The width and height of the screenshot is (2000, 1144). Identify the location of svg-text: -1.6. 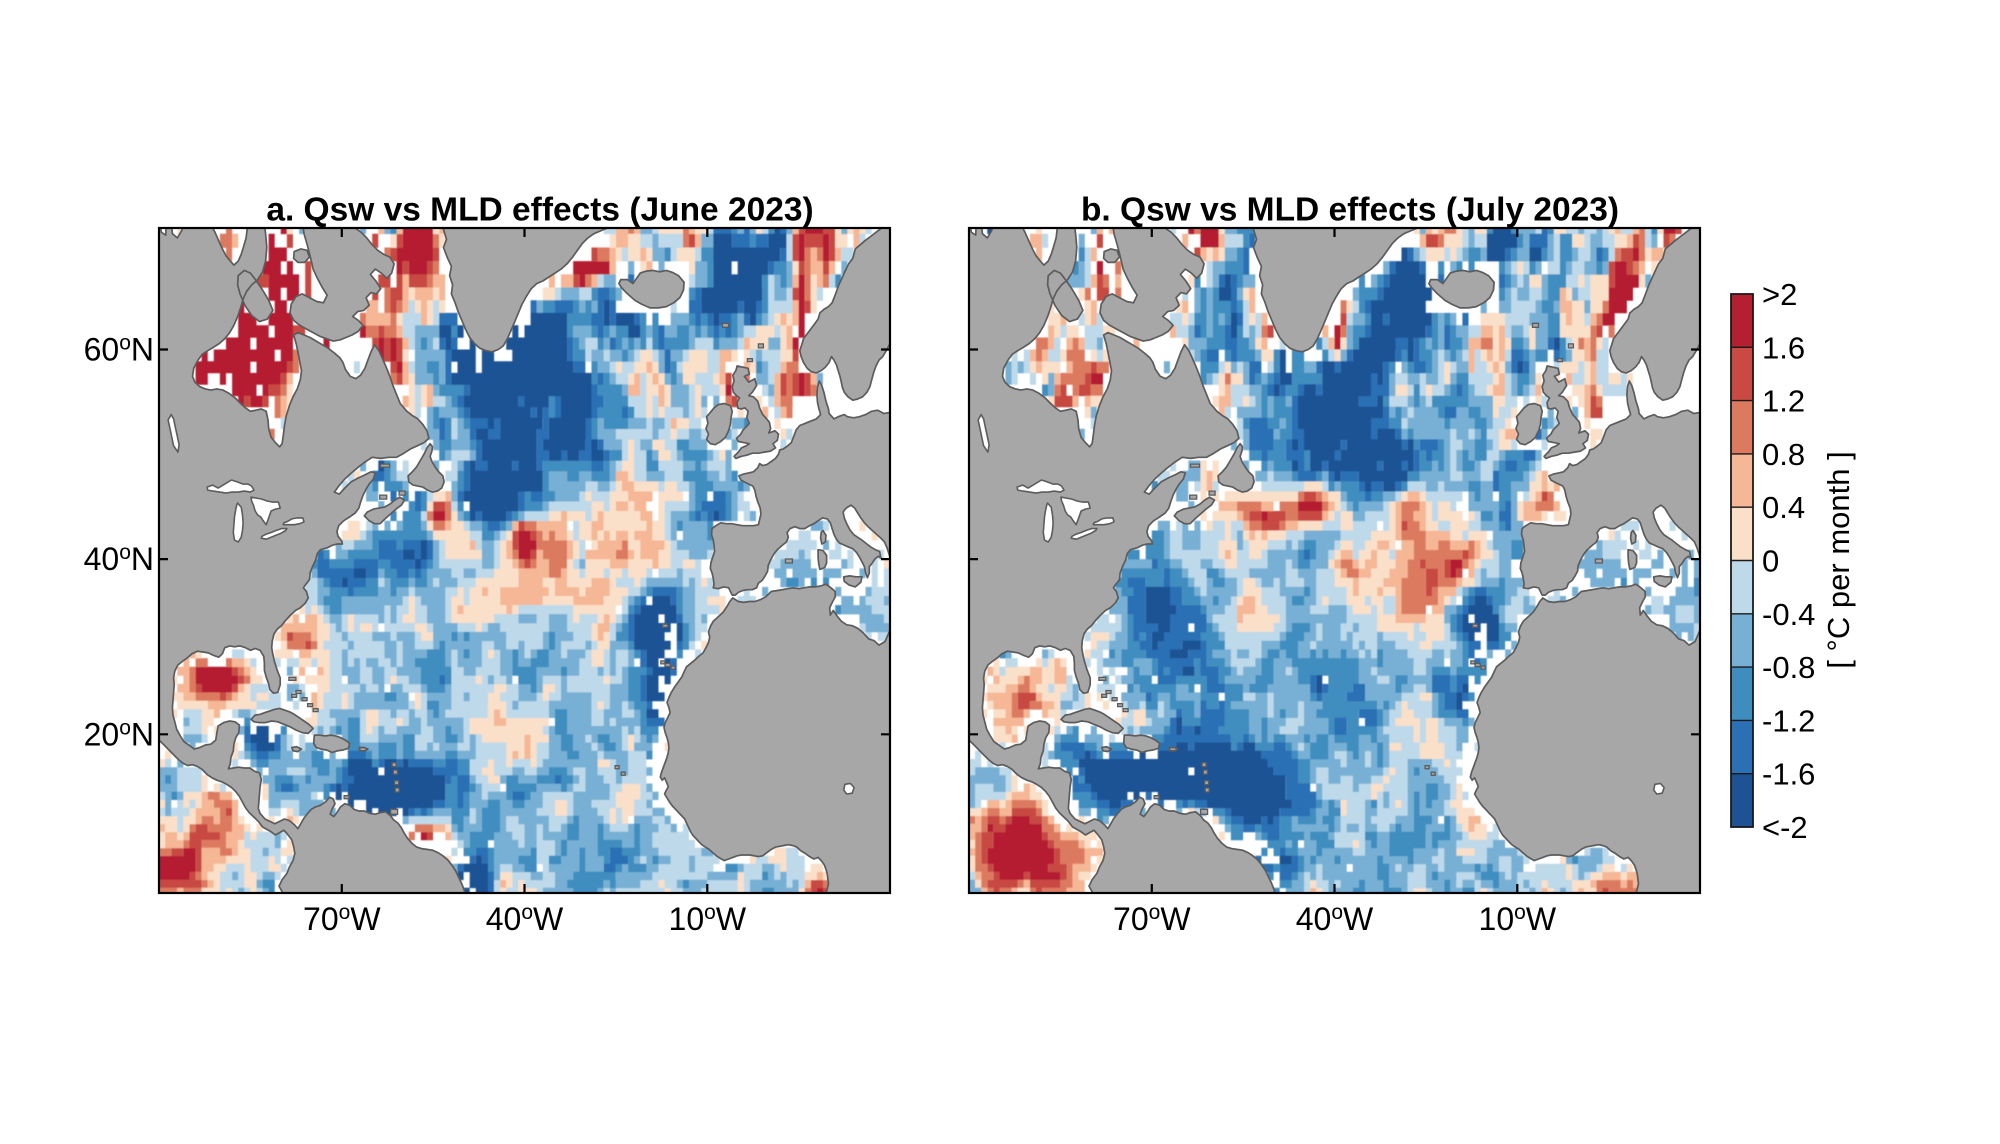
(1788, 774).